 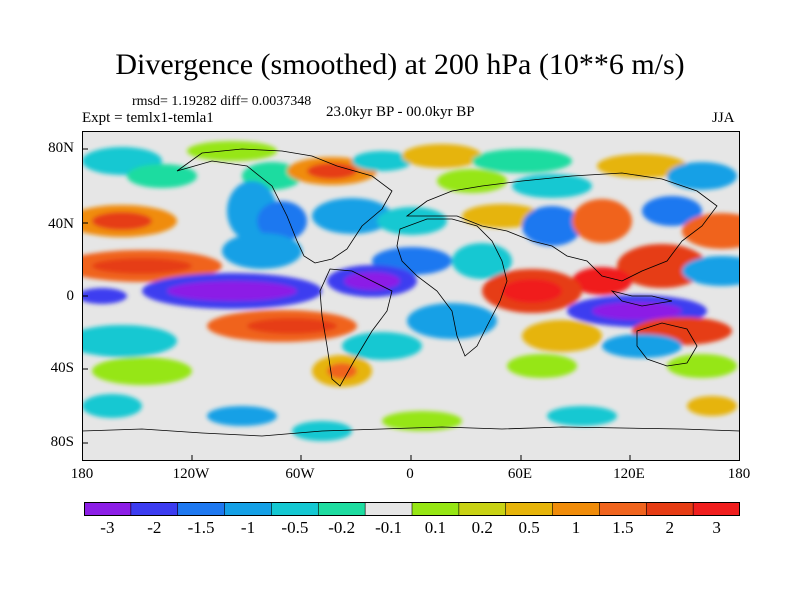 I want to click on colorbar-label: -0.1, so click(x=389, y=527).